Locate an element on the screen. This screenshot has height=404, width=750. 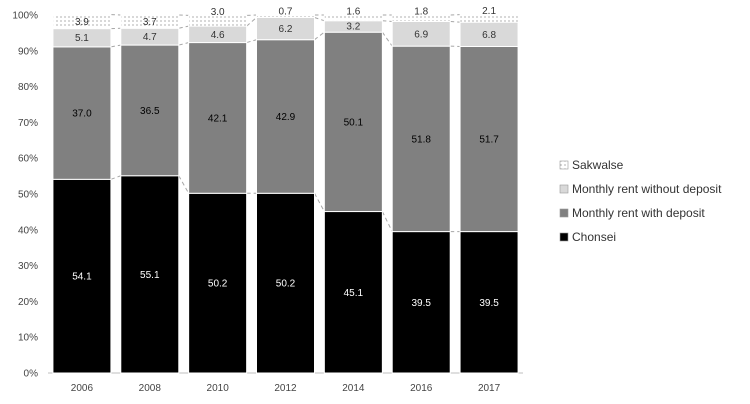
legend-label: Monthly rent with deposit is located at coordinates (638, 213).